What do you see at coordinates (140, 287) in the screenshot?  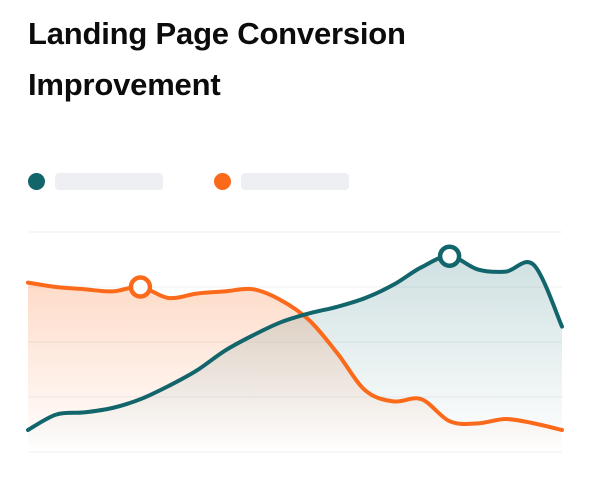 I see `orange-series-highlight-point` at bounding box center [140, 287].